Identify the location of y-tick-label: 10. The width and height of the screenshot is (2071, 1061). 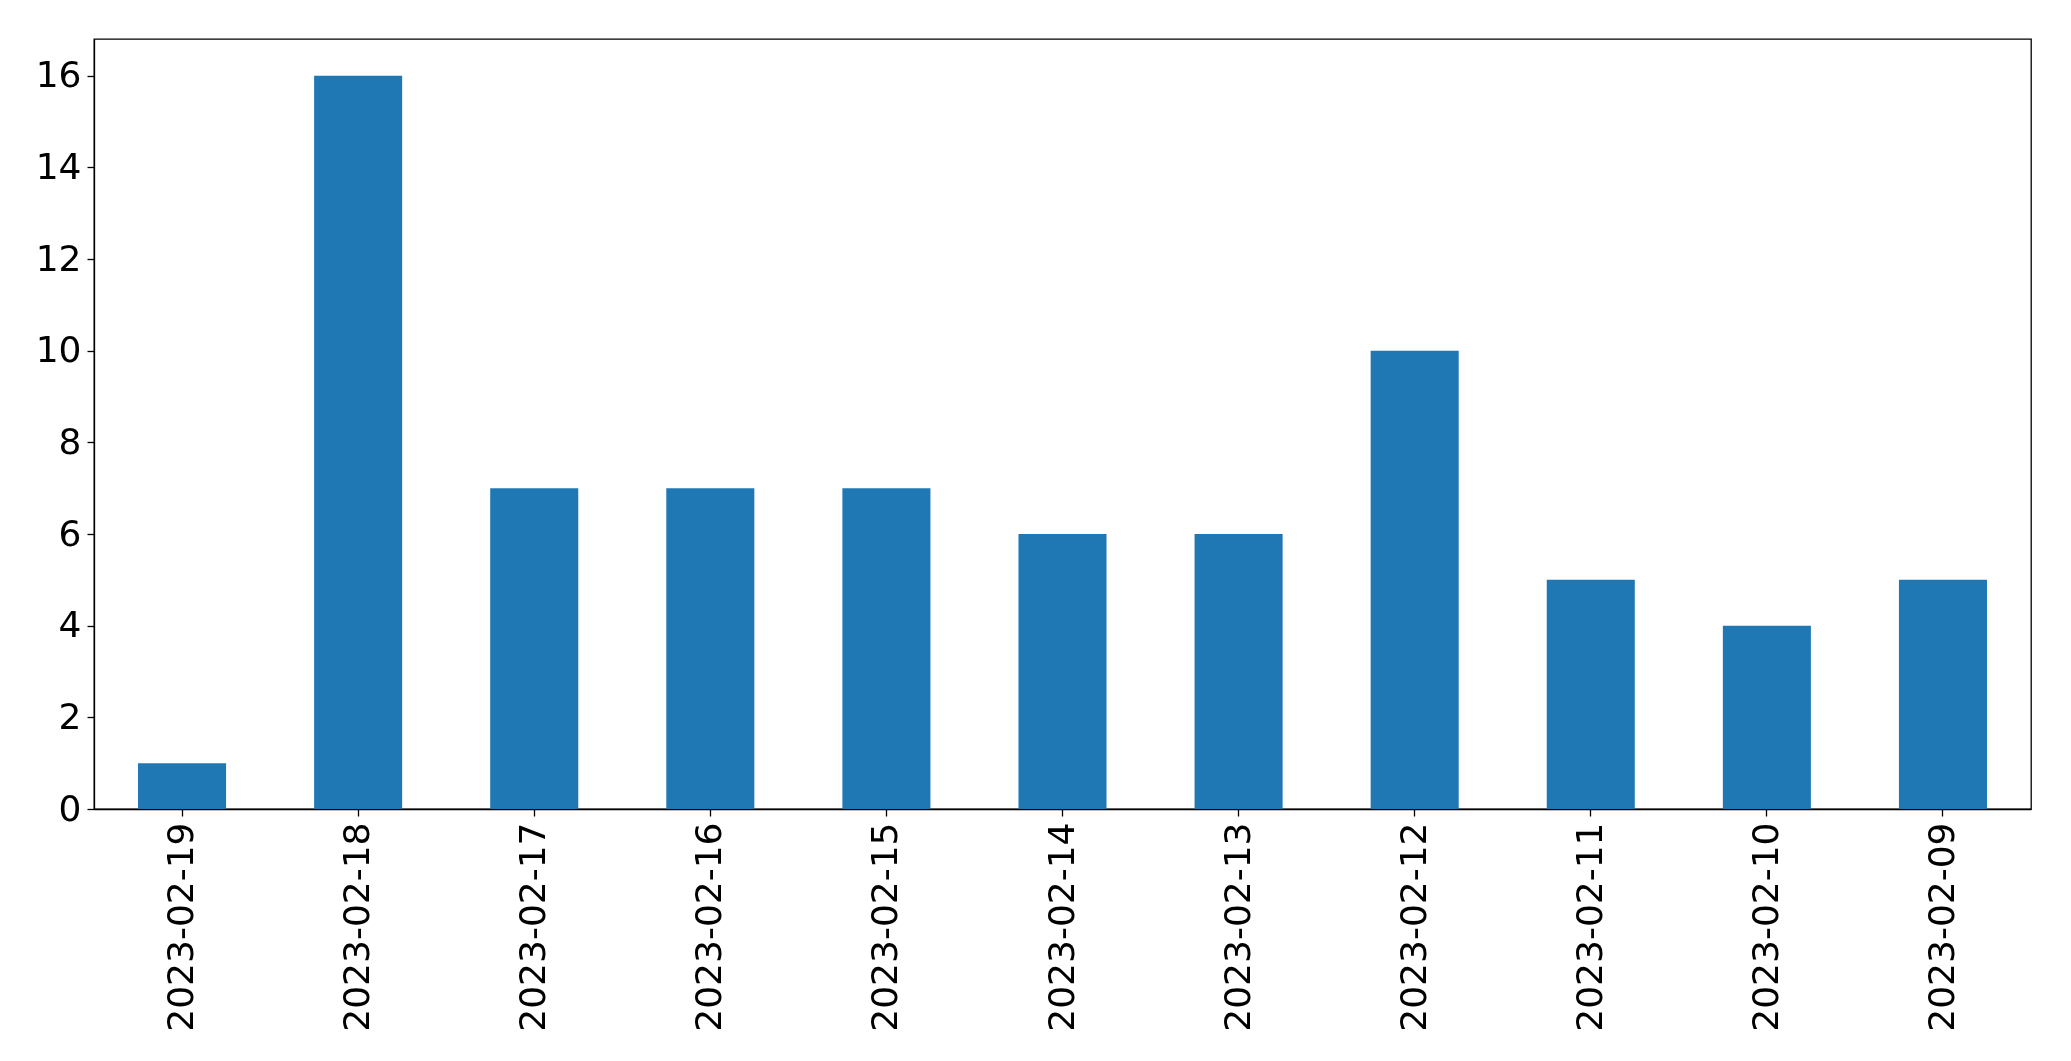
(58, 350).